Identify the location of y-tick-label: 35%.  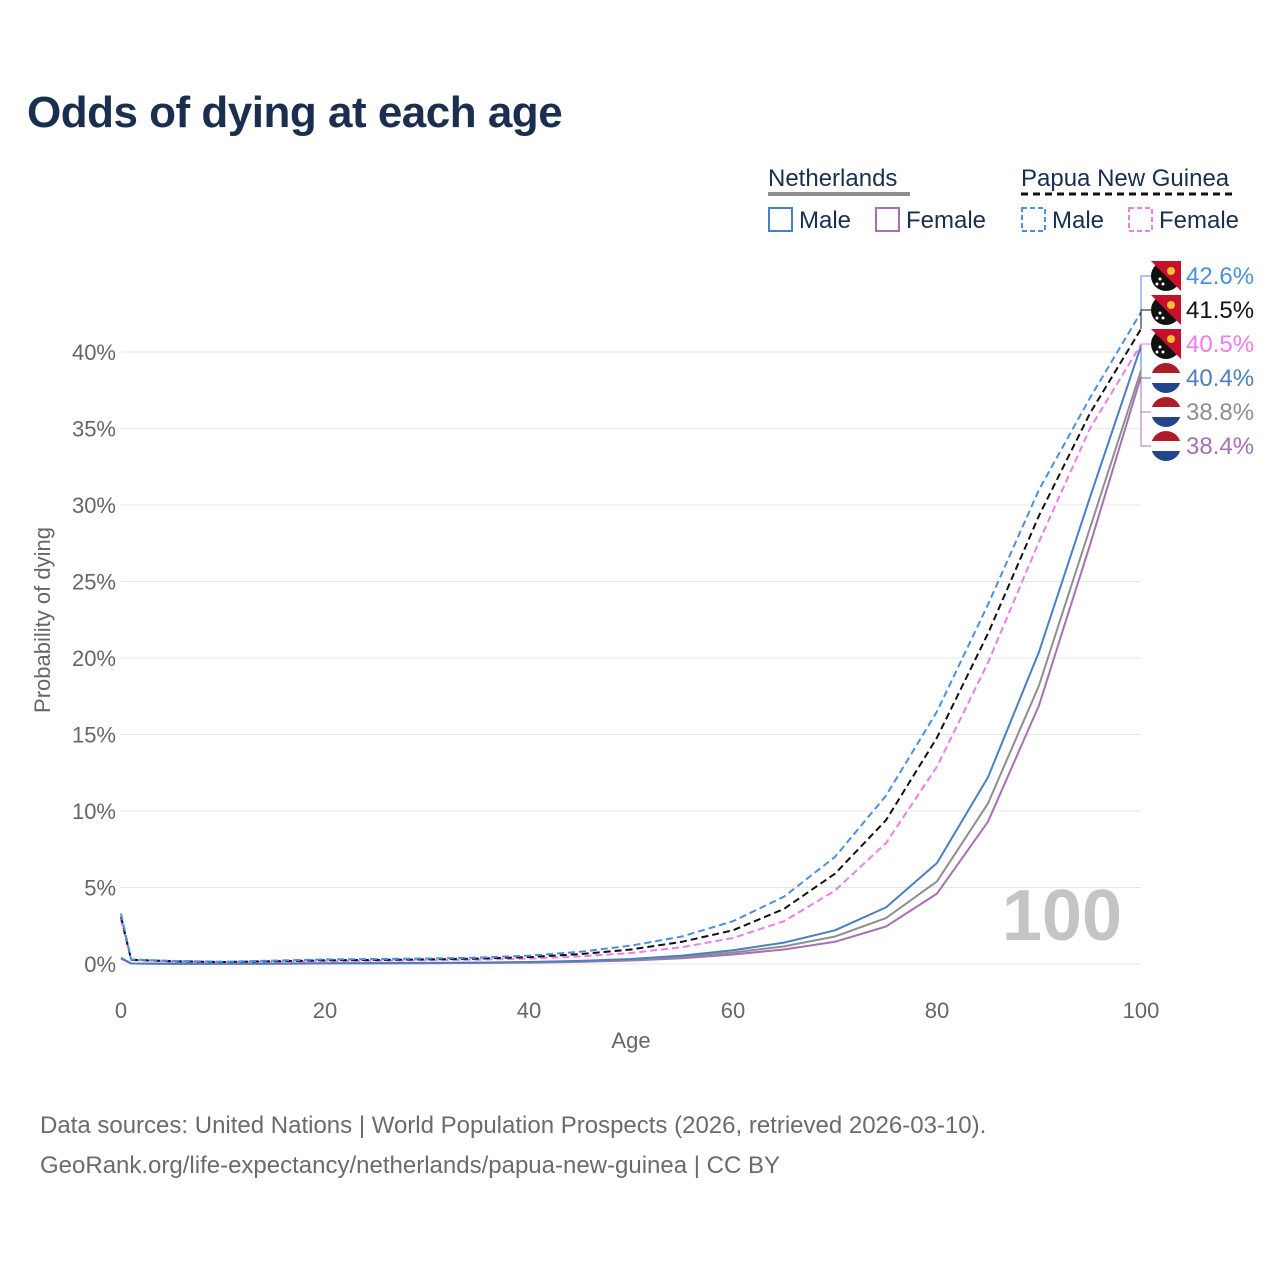
(94, 429).